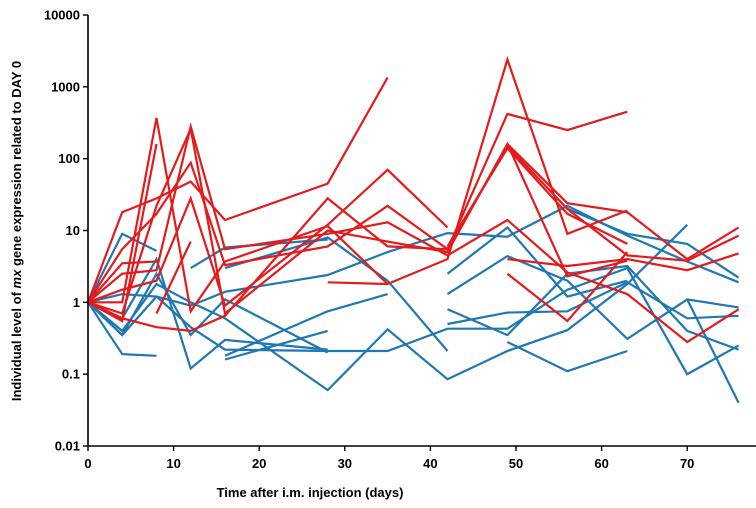 This screenshot has height=508, width=756. Describe the element at coordinates (16, 344) in the screenshot. I see `y-axis-title-part-1: Individual level of` at that location.